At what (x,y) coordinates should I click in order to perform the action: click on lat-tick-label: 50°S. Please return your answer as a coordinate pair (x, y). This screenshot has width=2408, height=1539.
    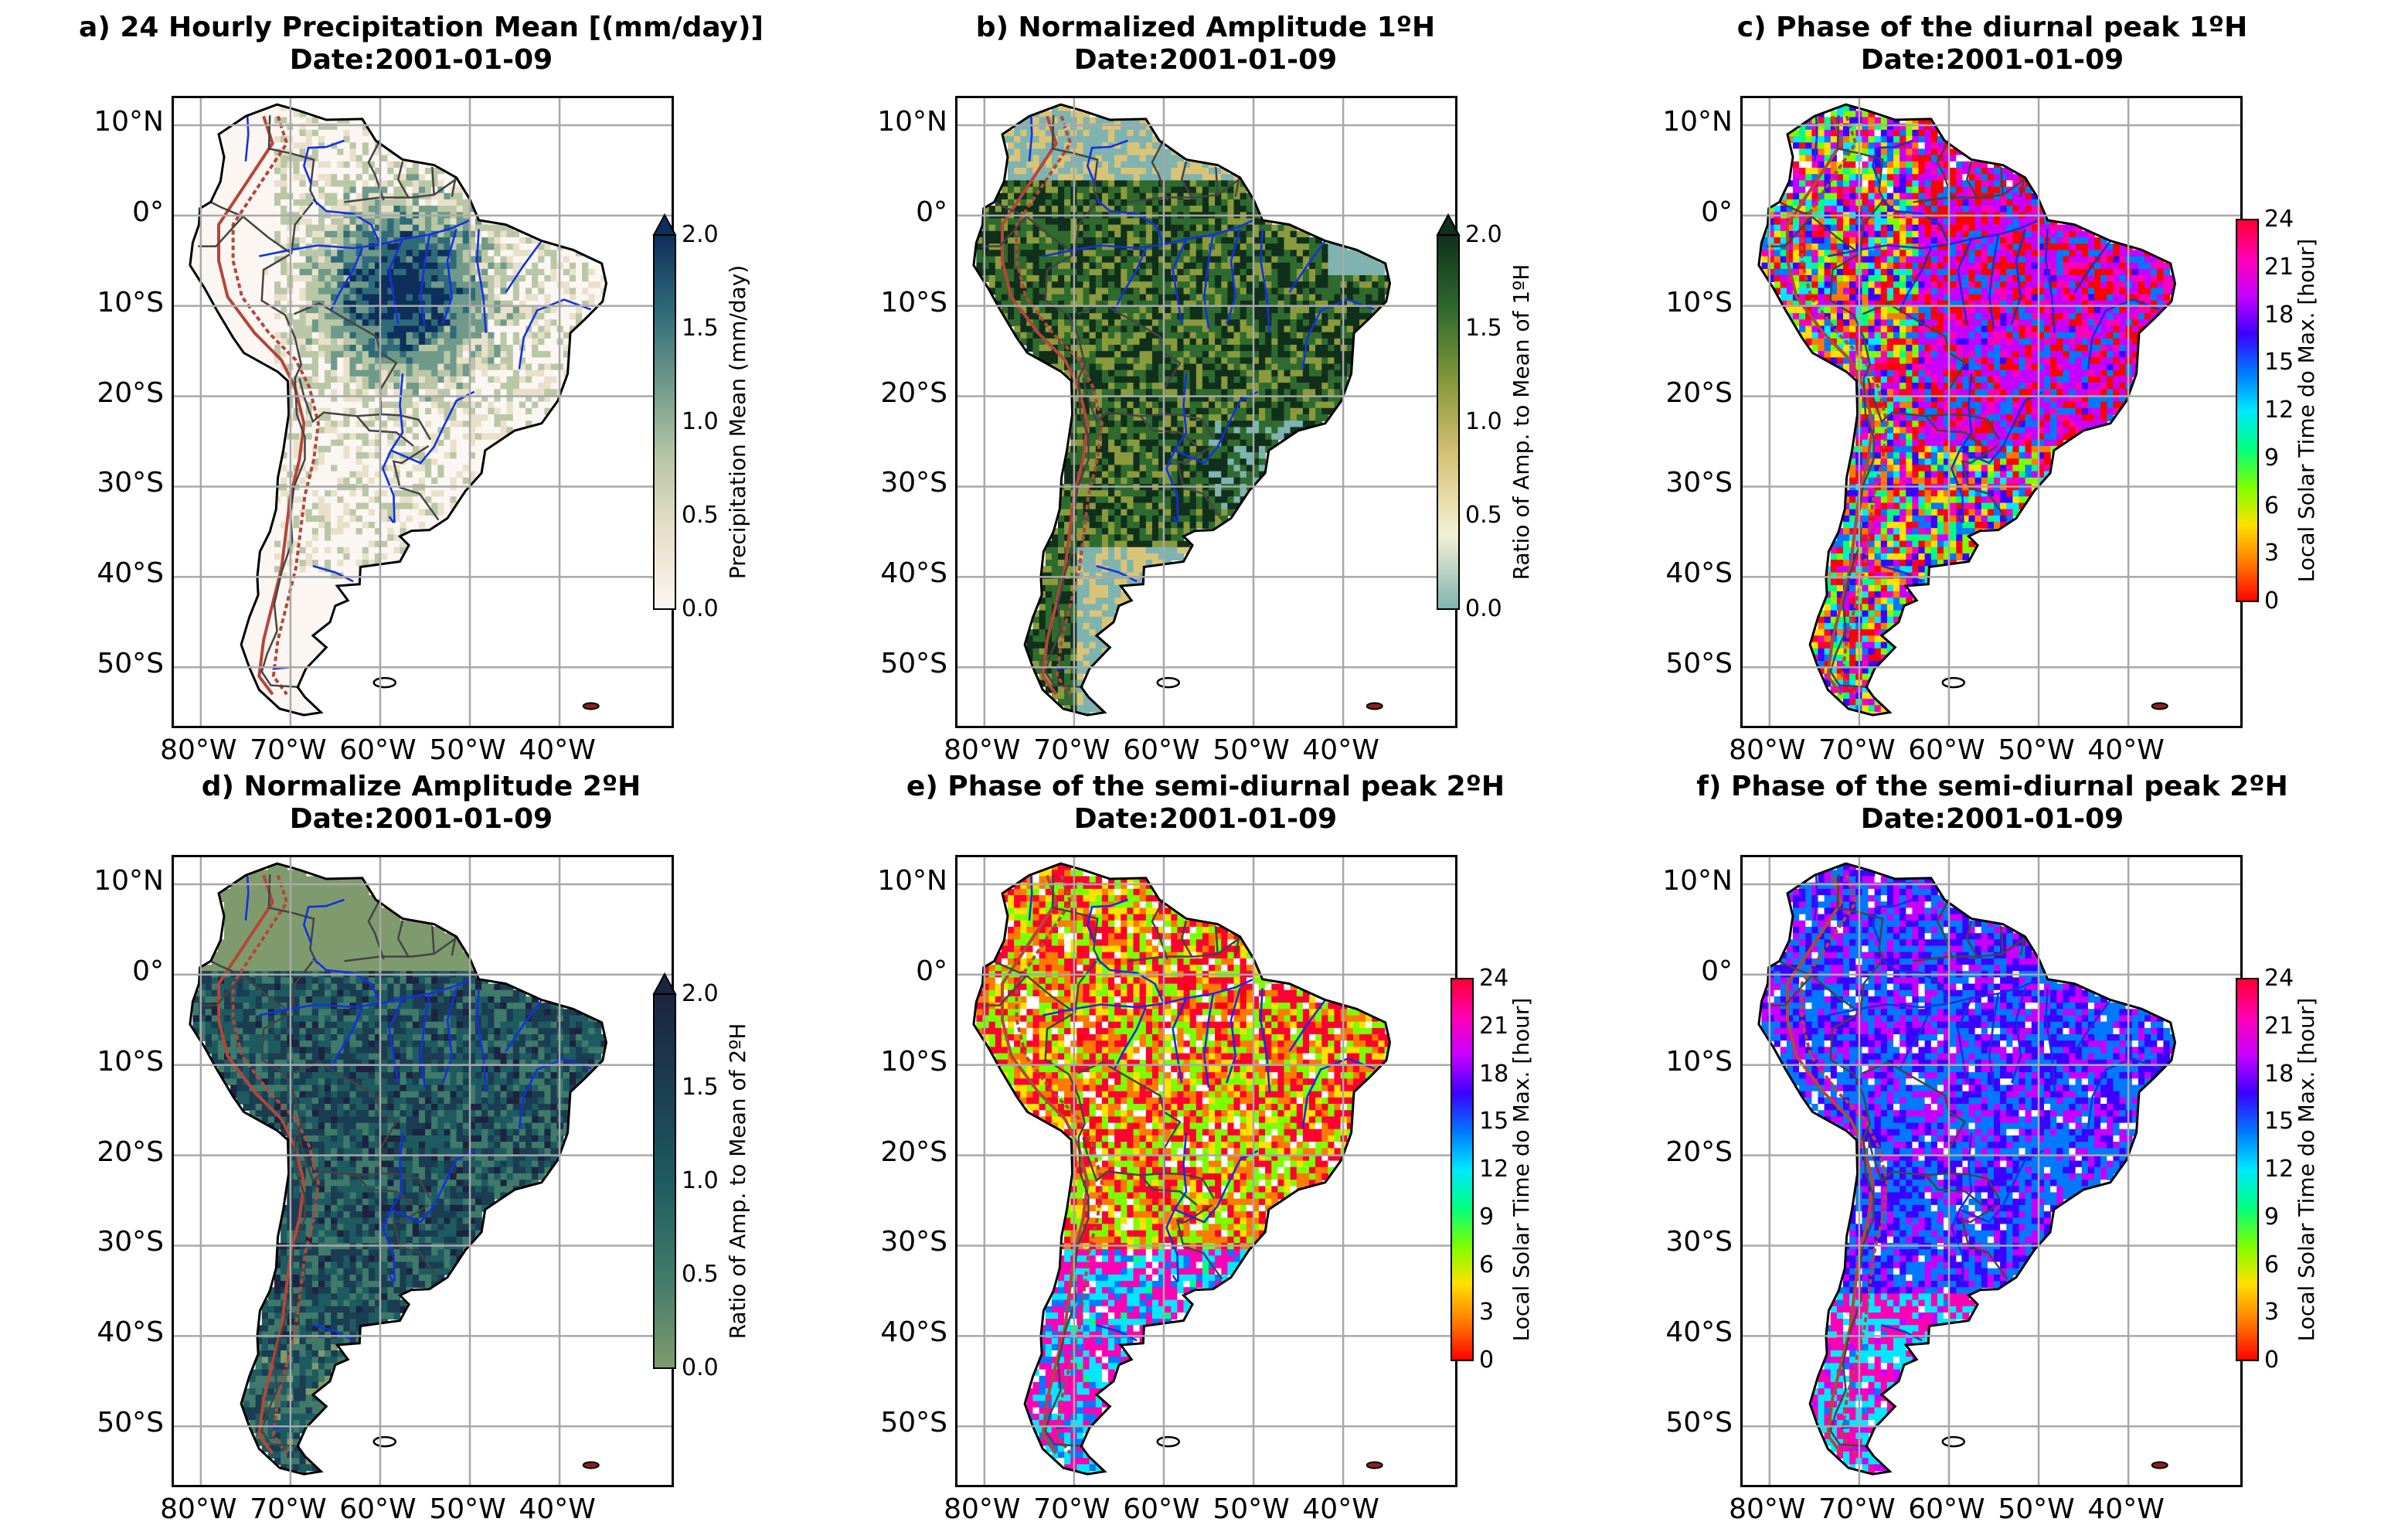
    Looking at the image, I should click on (1699, 1423).